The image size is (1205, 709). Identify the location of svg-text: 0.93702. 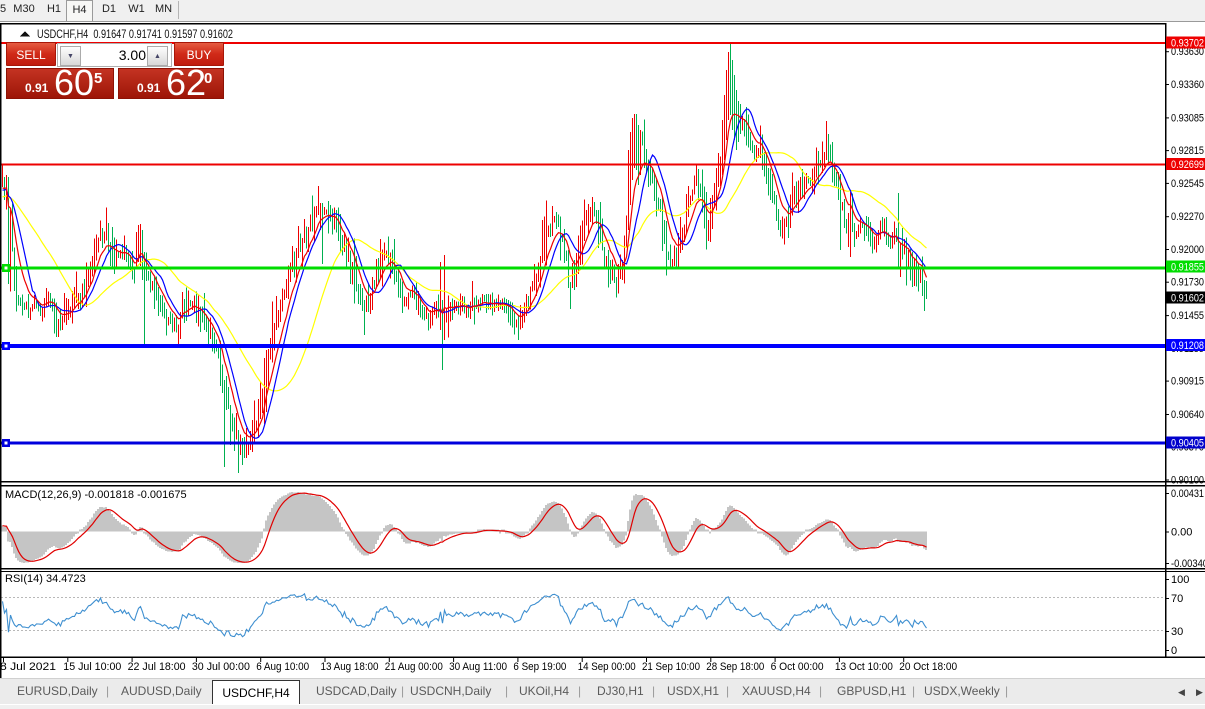
(1187, 44).